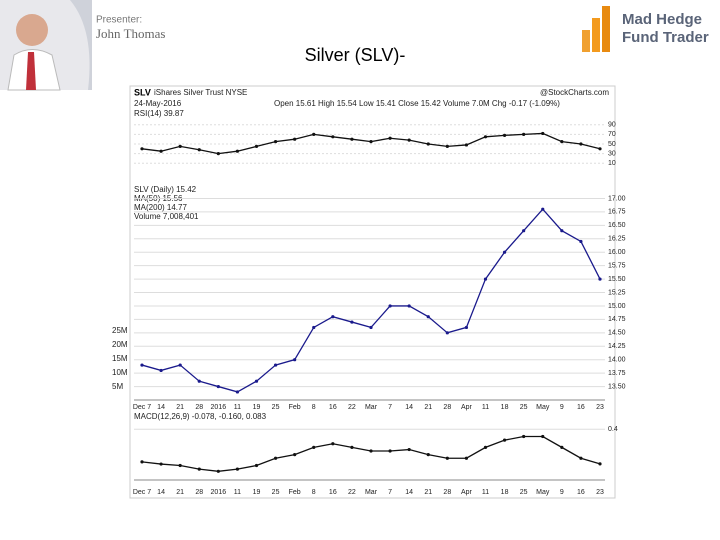  What do you see at coordinates (562, 407) in the screenshot?
I see `x-tick-label: 9` at bounding box center [562, 407].